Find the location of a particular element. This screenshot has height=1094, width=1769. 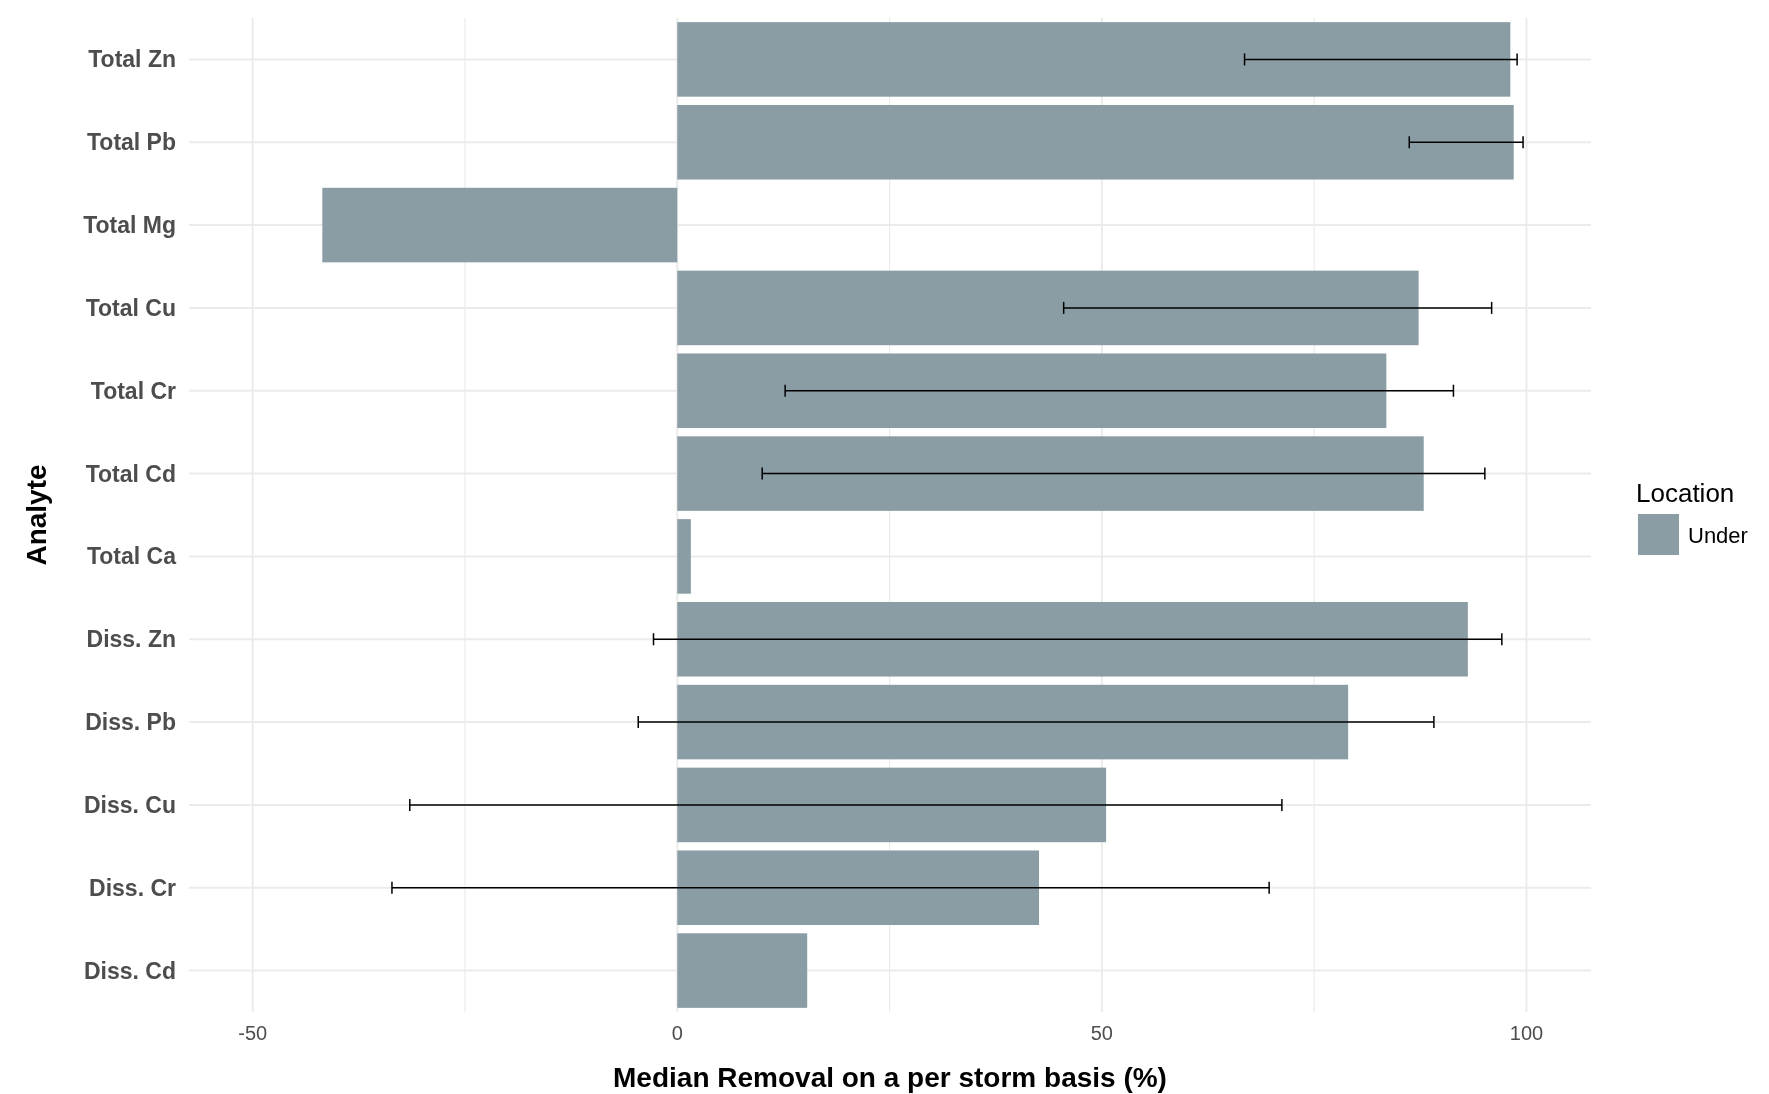

y-tick-label: Total Cu is located at coordinates (130, 307).